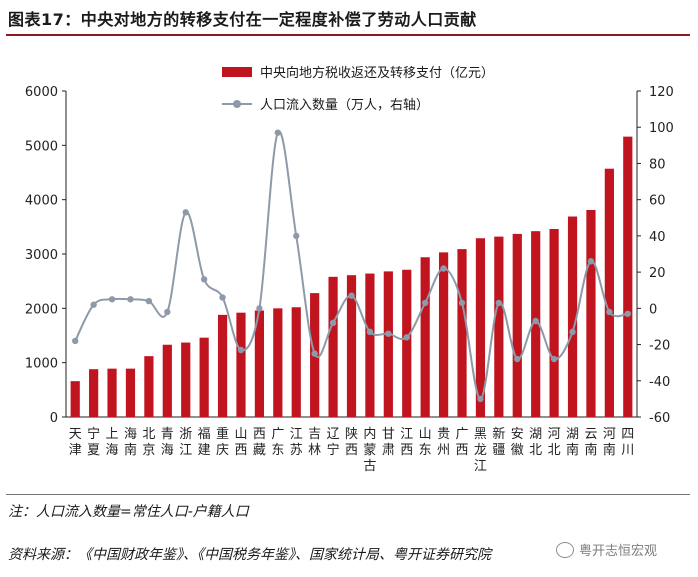 The image size is (698, 577). What do you see at coordinates (627, 450) in the screenshot?
I see `category-label: 川` at bounding box center [627, 450].